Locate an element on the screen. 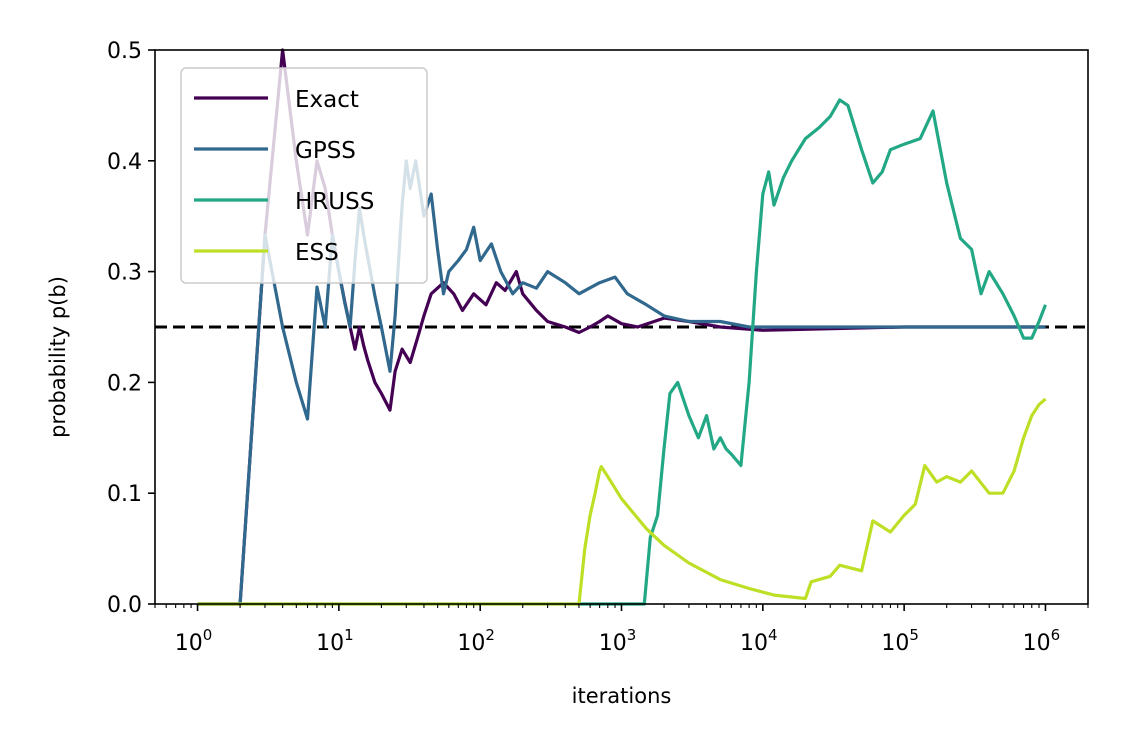 The image size is (1125, 750). x-tick-label: 10⁴ is located at coordinates (759, 641).